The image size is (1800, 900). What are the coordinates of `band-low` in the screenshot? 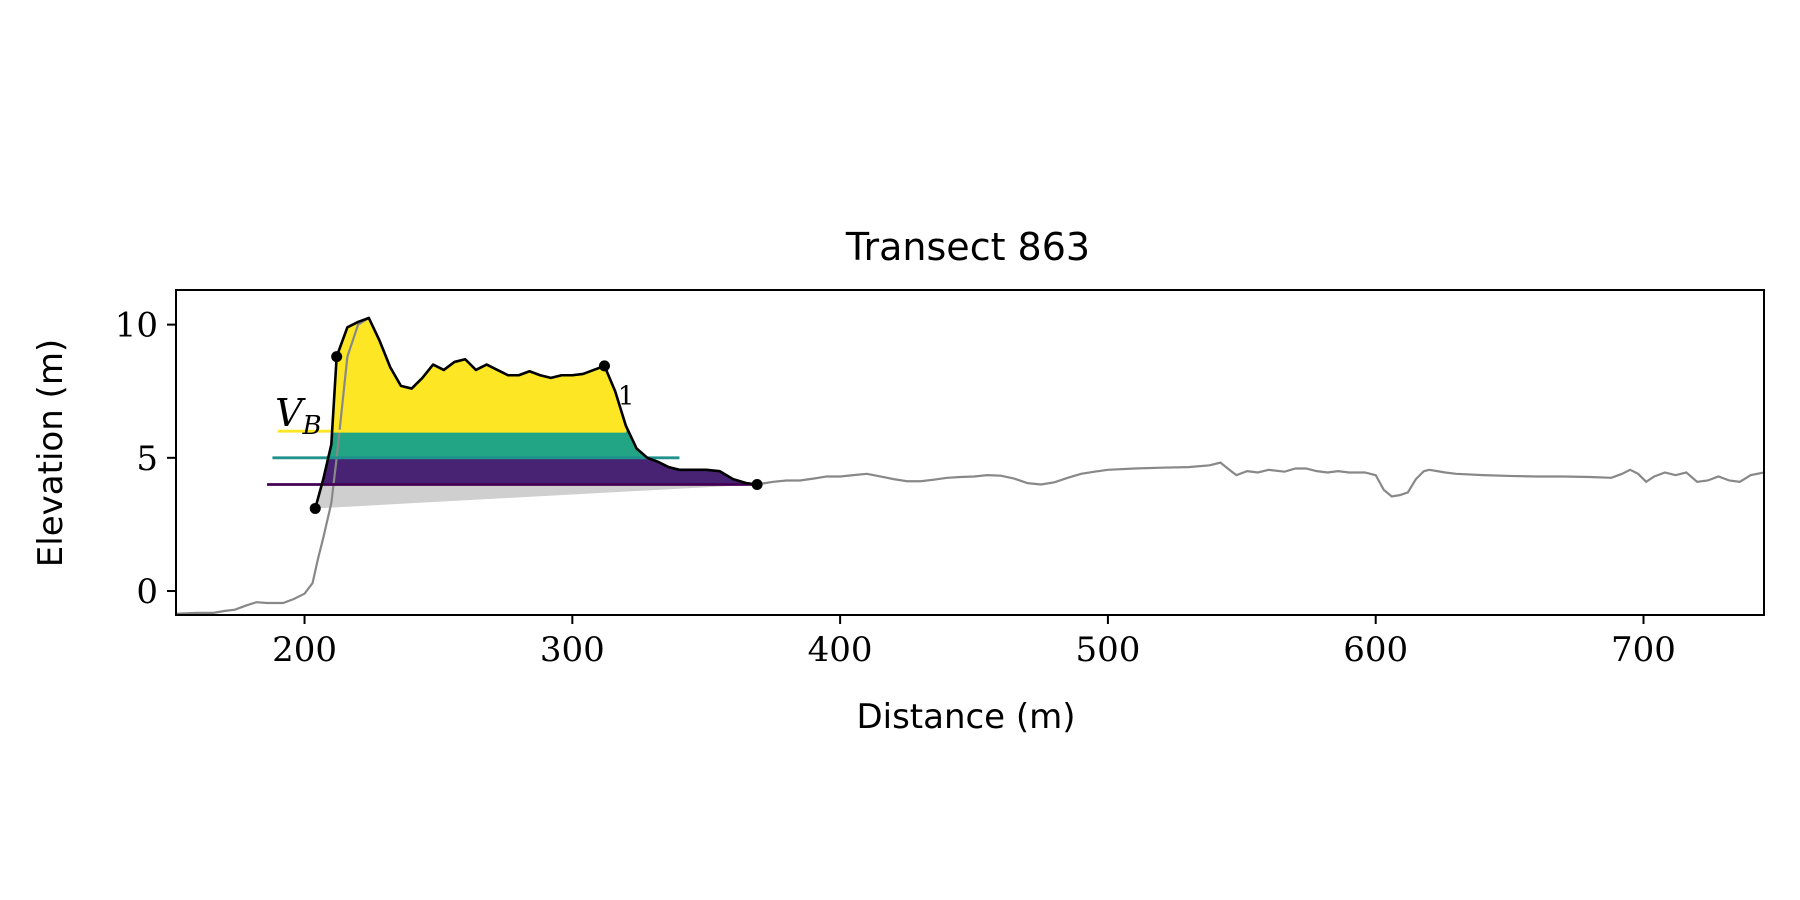 It's located at (536, 471).